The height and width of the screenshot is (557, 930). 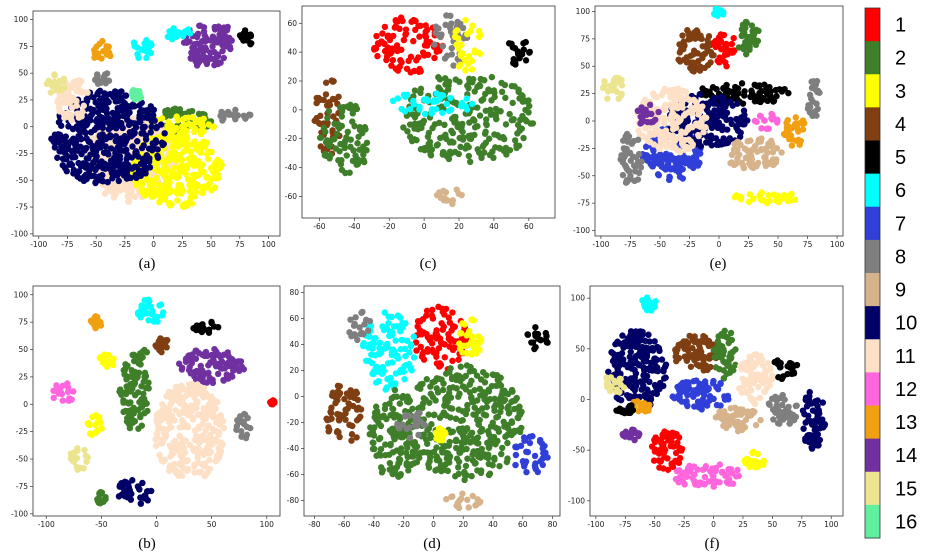 I want to click on x-tick-label: -80, so click(x=314, y=524).